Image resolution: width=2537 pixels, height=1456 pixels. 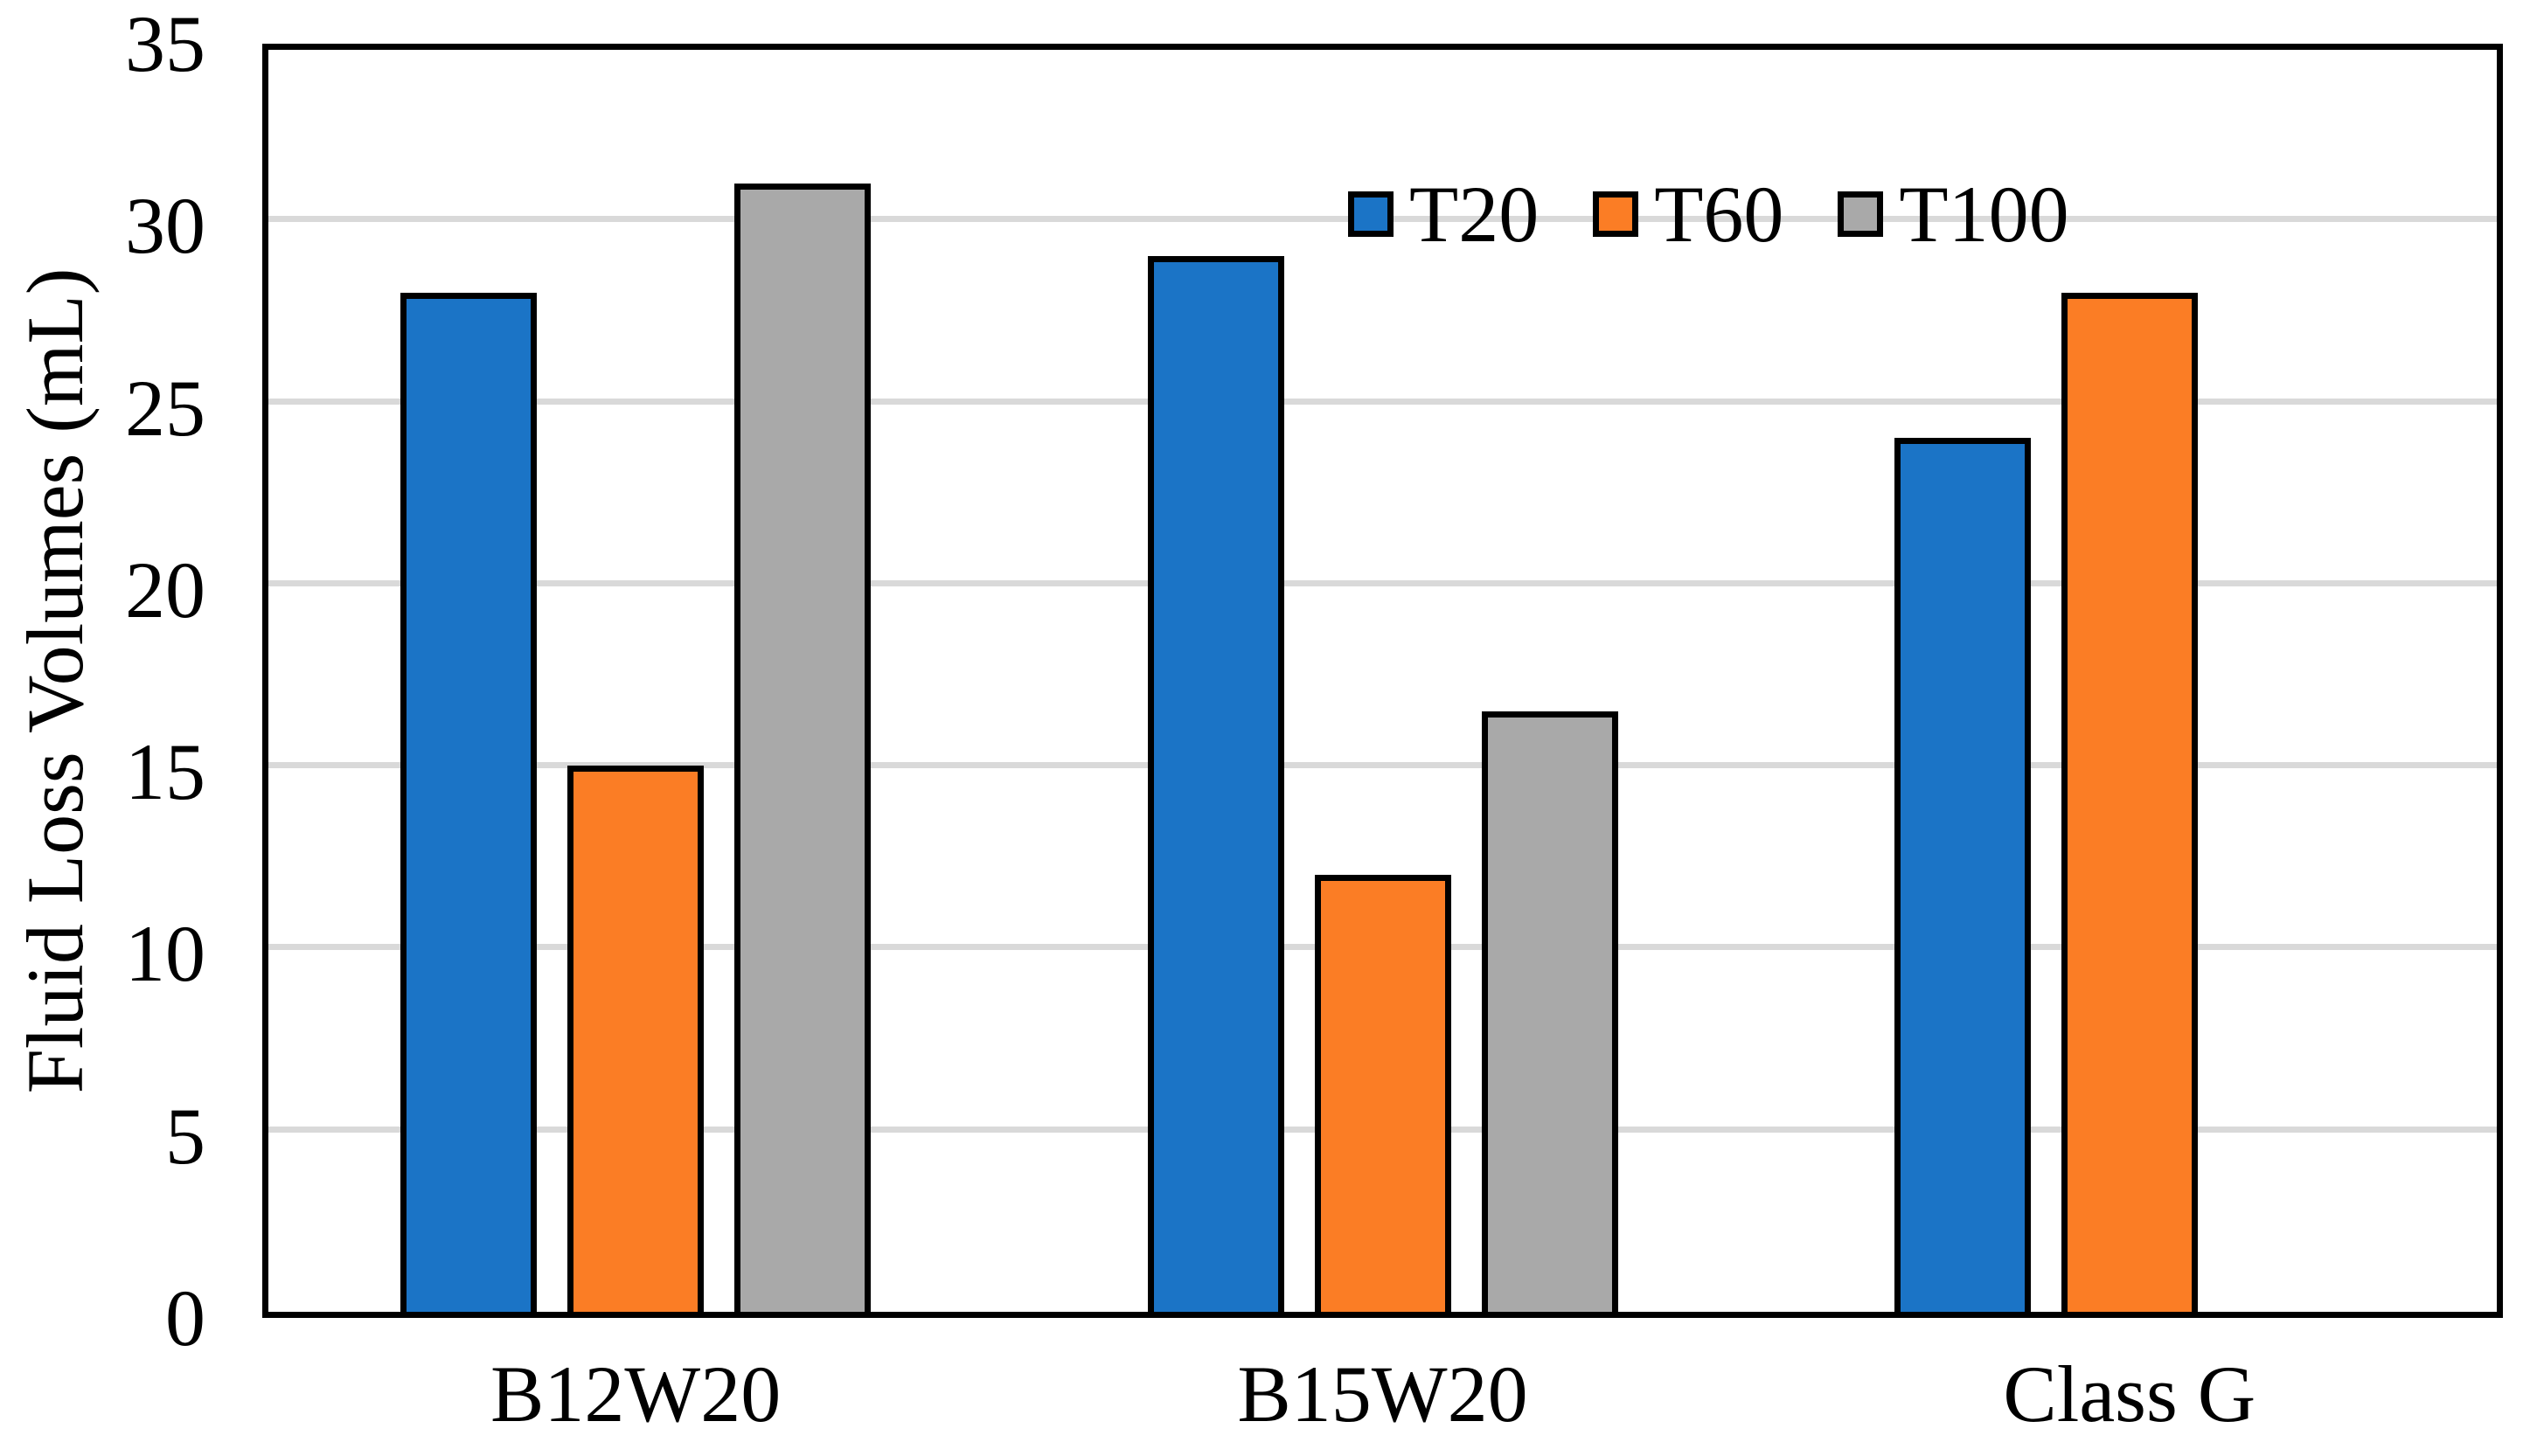 I want to click on y-tick-label-5: 5, so click(x=185, y=1136).